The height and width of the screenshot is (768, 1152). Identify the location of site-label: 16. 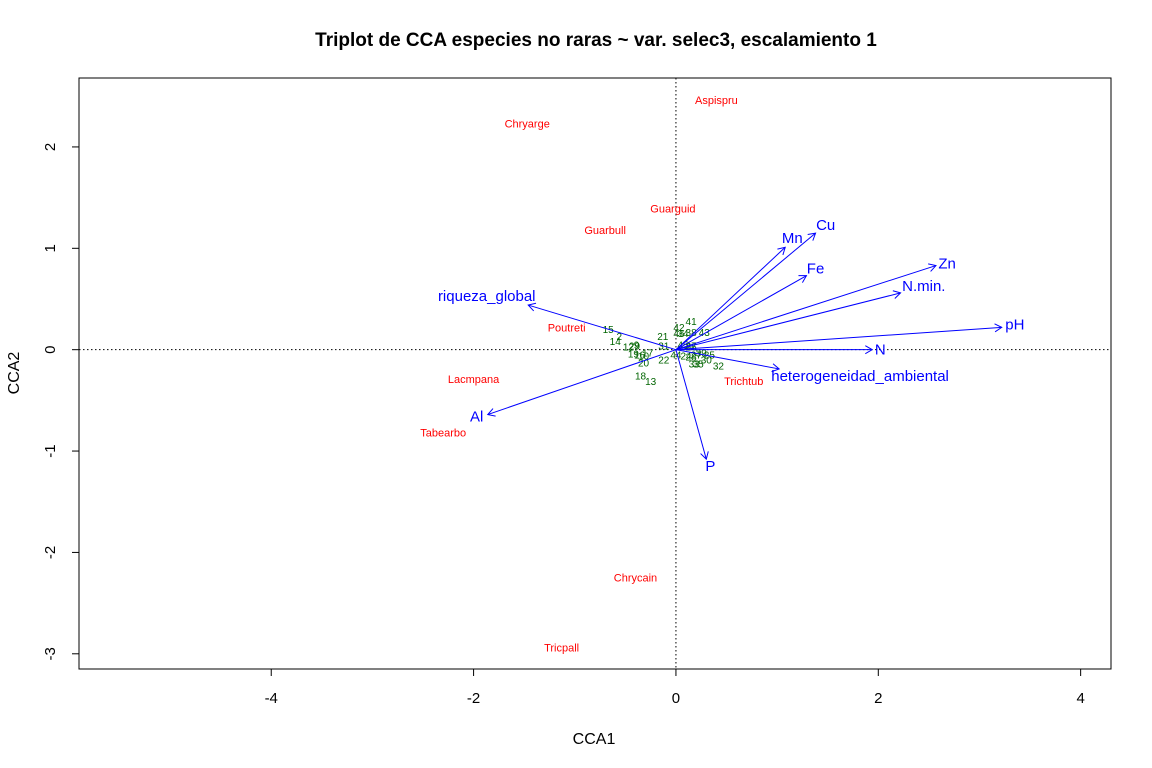
(640, 355).